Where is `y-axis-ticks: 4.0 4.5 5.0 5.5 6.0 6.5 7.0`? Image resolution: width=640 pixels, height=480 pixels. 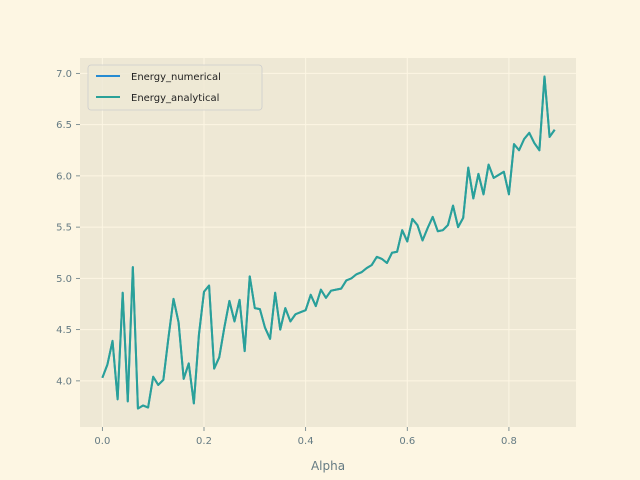
y-axis-ticks: 4.0 4.5 5.0 5.5 6.0 6.5 7.0 is located at coordinates (68, 228).